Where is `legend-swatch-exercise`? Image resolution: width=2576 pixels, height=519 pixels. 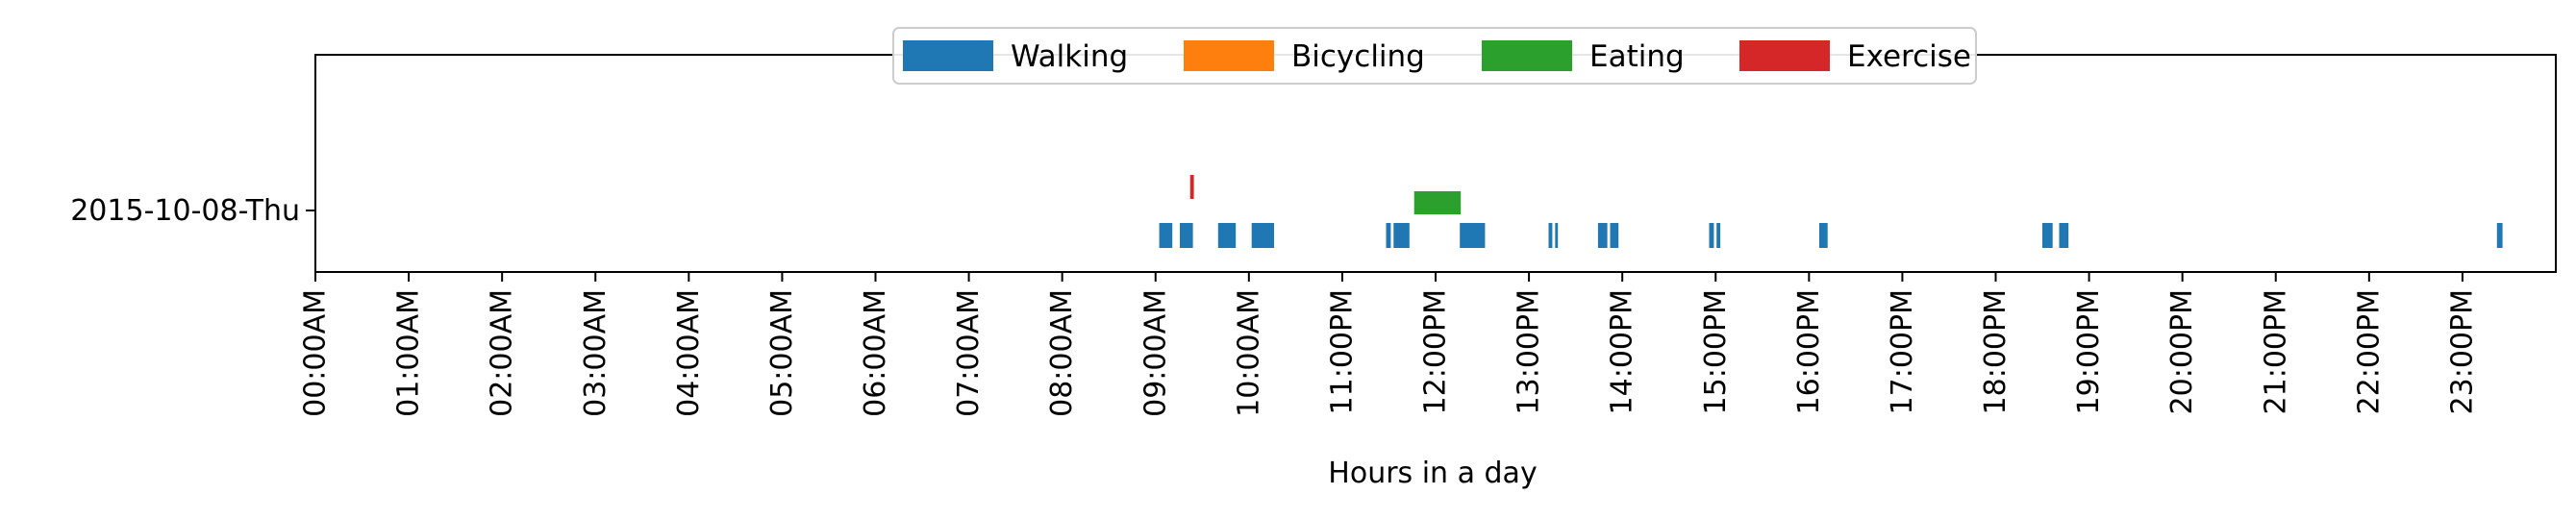
legend-swatch-exercise is located at coordinates (1784, 55).